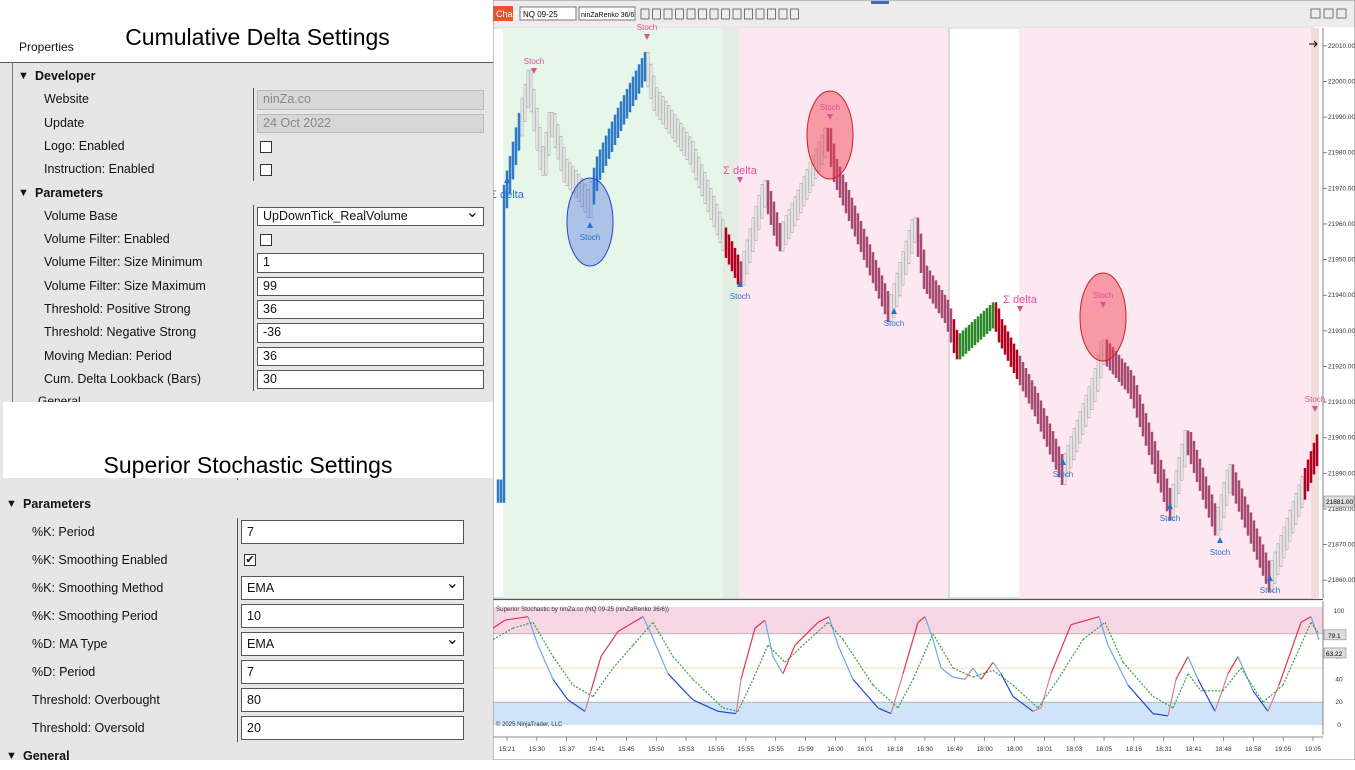 The image size is (1355, 770). Describe the element at coordinates (46, 47) in the screenshot. I see `properties-tab: Properties` at that location.